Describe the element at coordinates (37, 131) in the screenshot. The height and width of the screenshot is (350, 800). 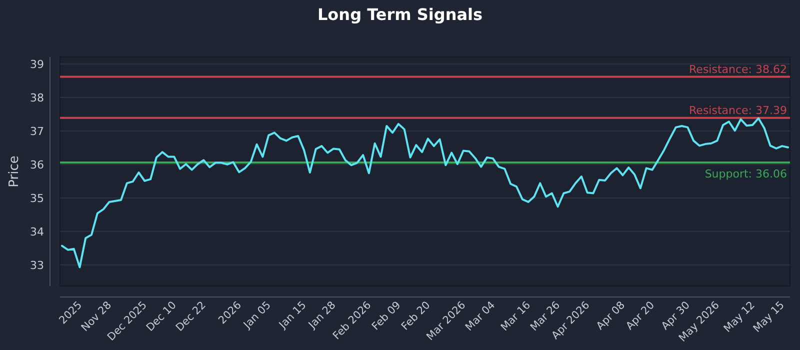
I see `y-tick-label: 37` at that location.